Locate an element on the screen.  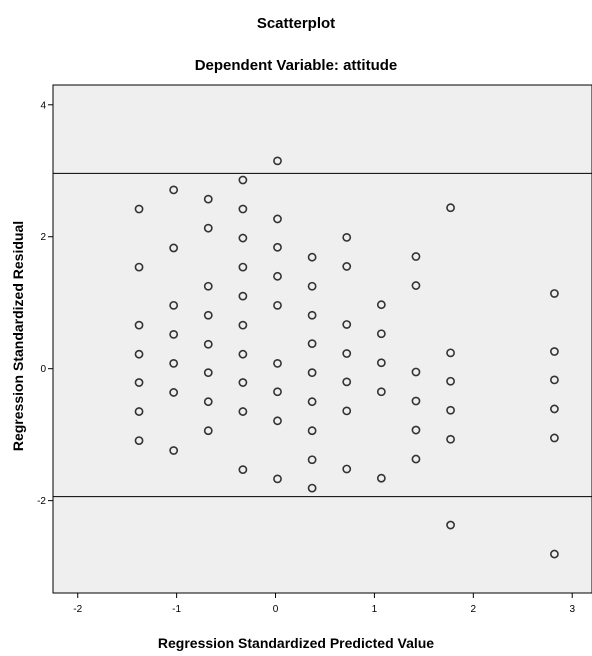
y-axis-label: Regression Standardized Residual is located at coordinates (18, 336).